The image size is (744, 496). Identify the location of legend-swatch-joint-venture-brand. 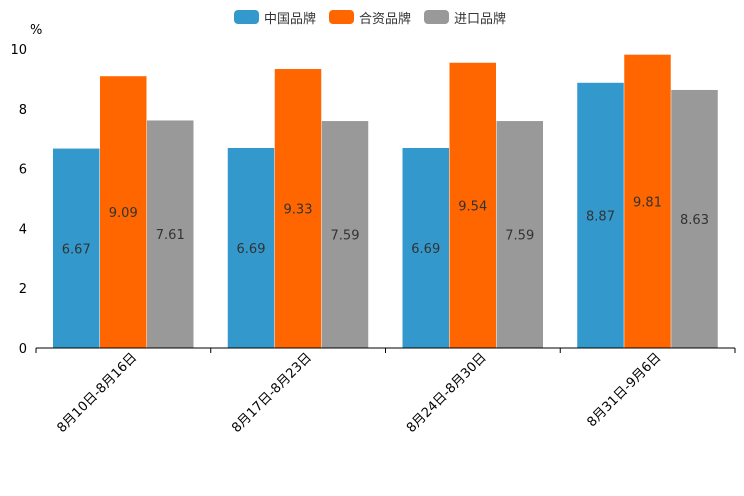
(341, 17).